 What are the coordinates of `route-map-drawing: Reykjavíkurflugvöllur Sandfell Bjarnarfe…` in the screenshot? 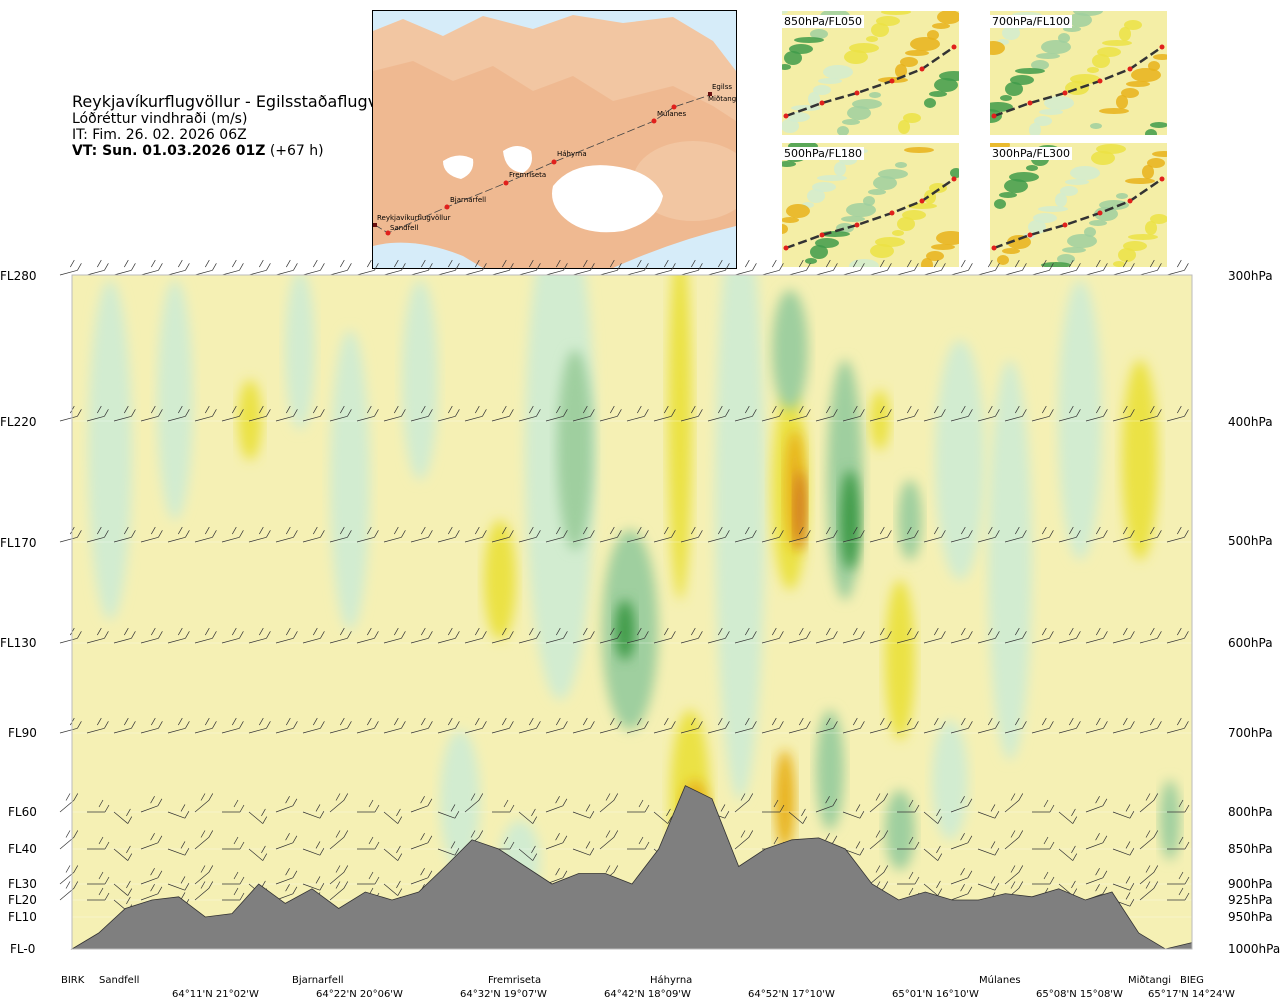 It's located at (554, 141).